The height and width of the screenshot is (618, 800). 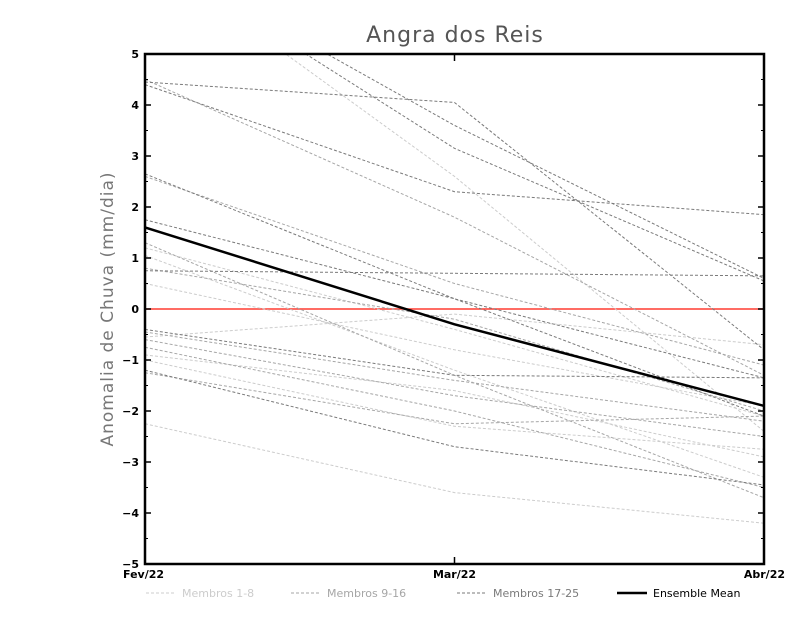 I want to click on y-tick-label: −1, so click(x=130, y=360).